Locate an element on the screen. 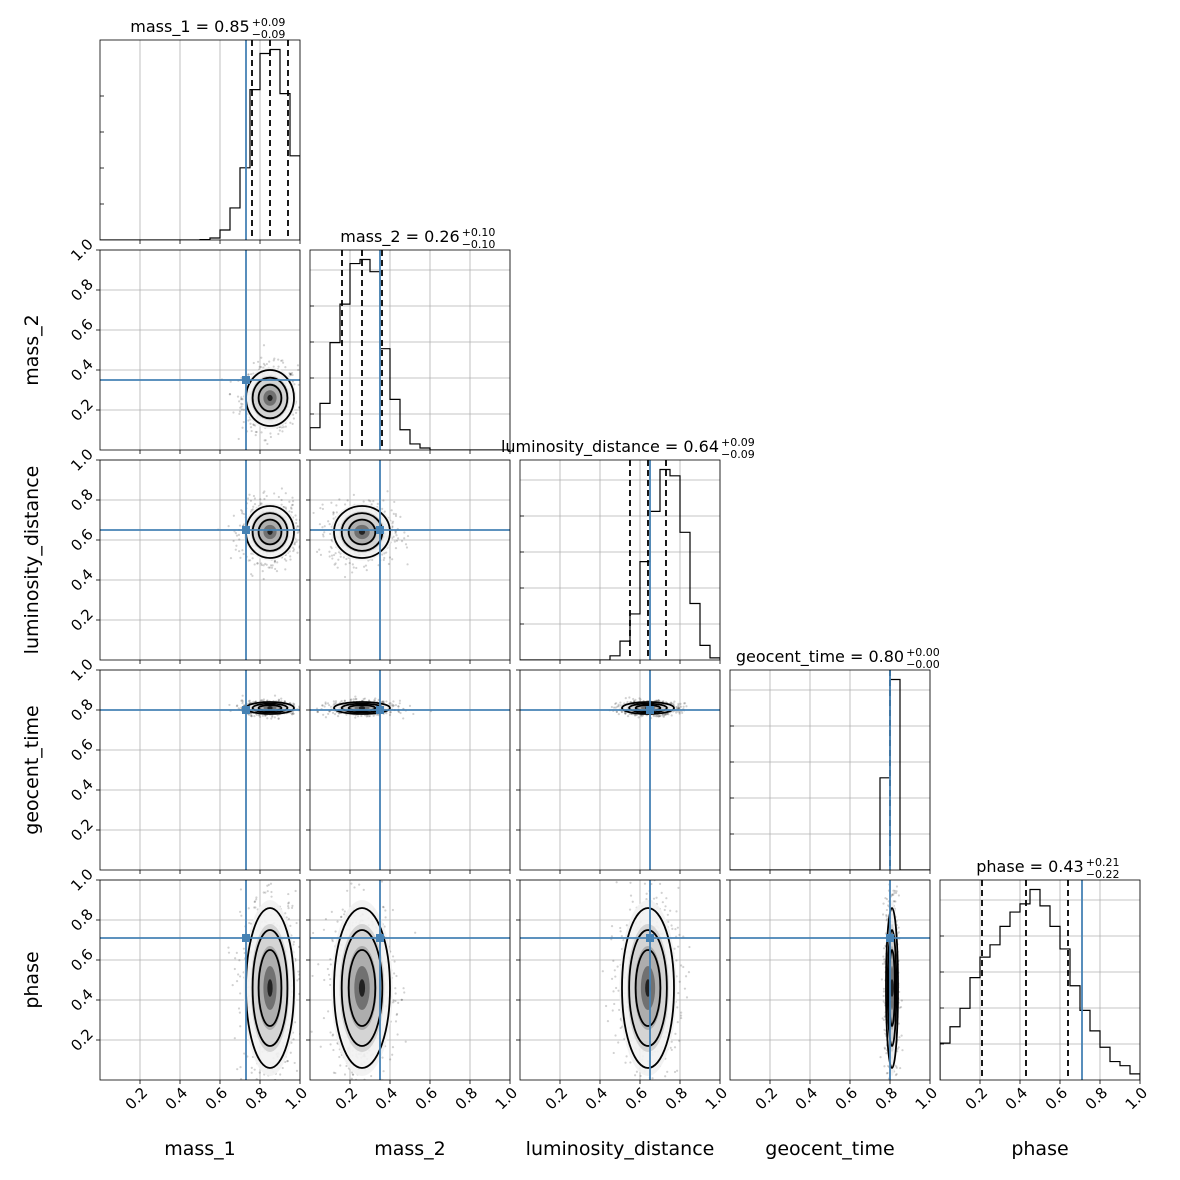  panel-mass_1-mass_2: 0.20.40.60.81.0 is located at coordinates (184, 349).